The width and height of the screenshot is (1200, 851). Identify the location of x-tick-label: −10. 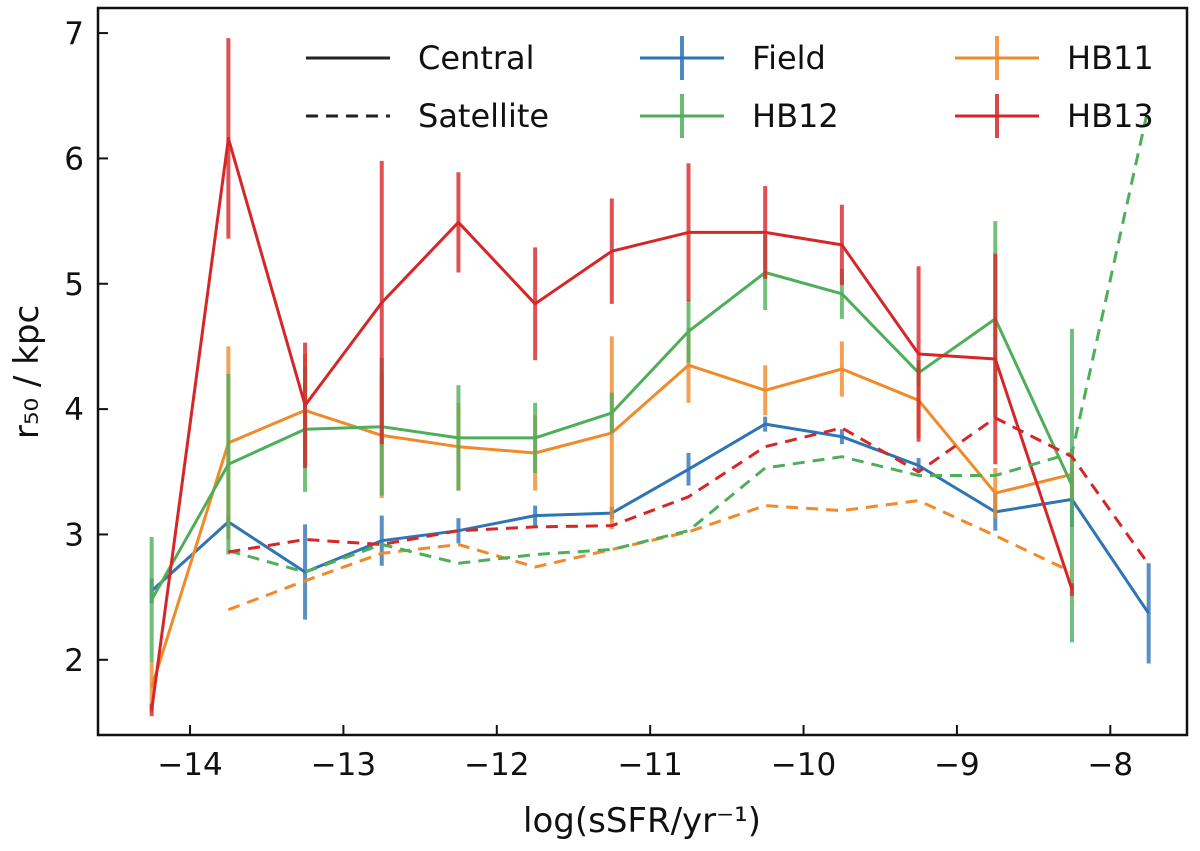
(803, 765).